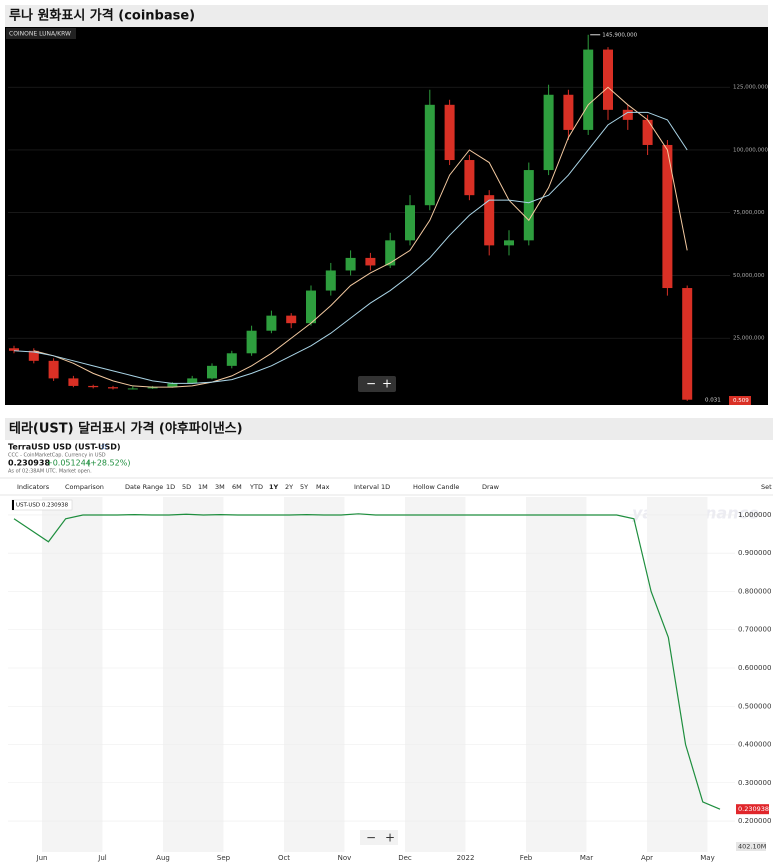  What do you see at coordinates (186, 487) in the screenshot?
I see `toolbar-item: 5D` at bounding box center [186, 487].